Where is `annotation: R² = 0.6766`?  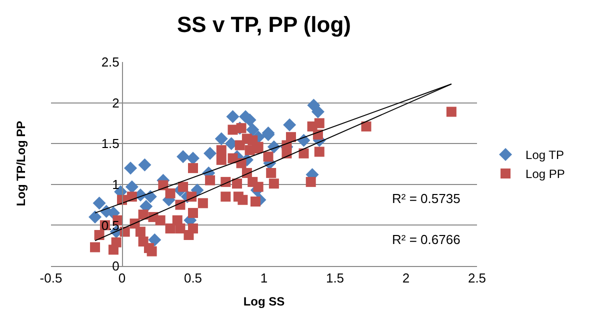
annotation: R² = 0.6766 is located at coordinates (426, 239).